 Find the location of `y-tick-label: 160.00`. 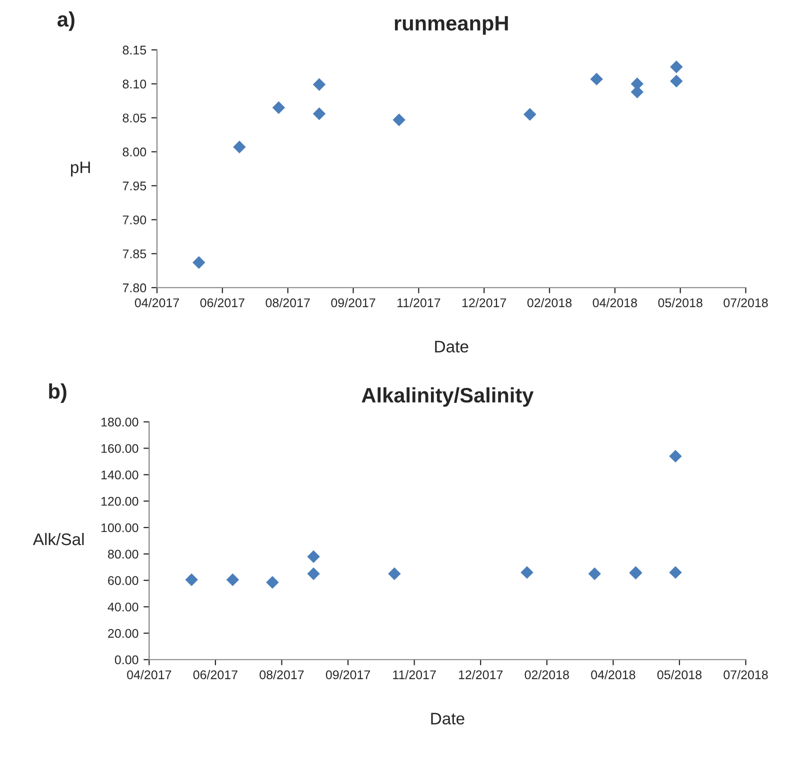

y-tick-label: 160.00 is located at coordinates (119, 448).